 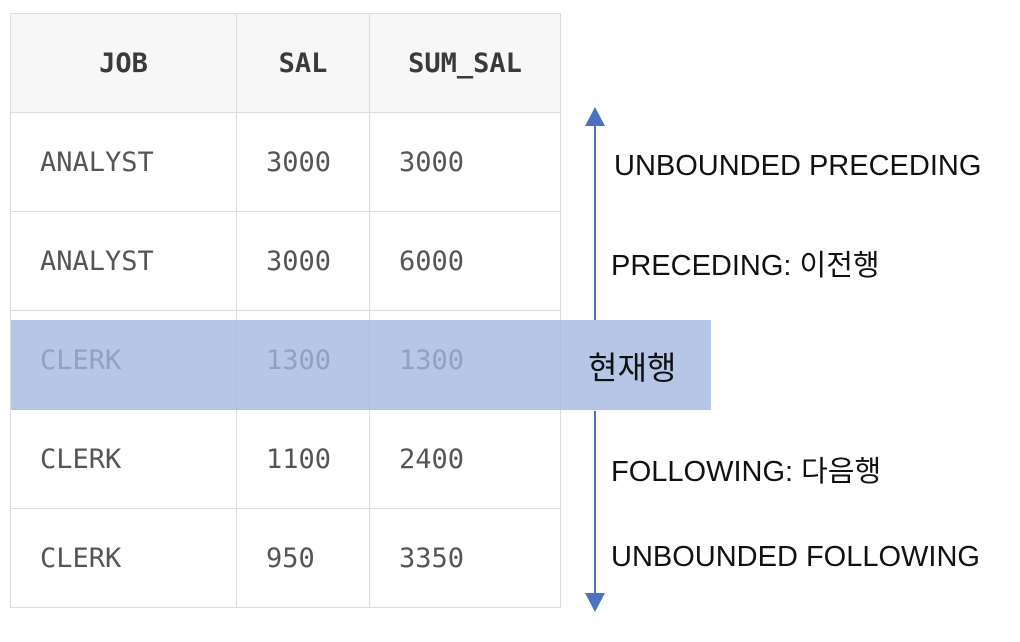 What do you see at coordinates (632, 368) in the screenshot?
I see `label-current-row: 현재행` at bounding box center [632, 368].